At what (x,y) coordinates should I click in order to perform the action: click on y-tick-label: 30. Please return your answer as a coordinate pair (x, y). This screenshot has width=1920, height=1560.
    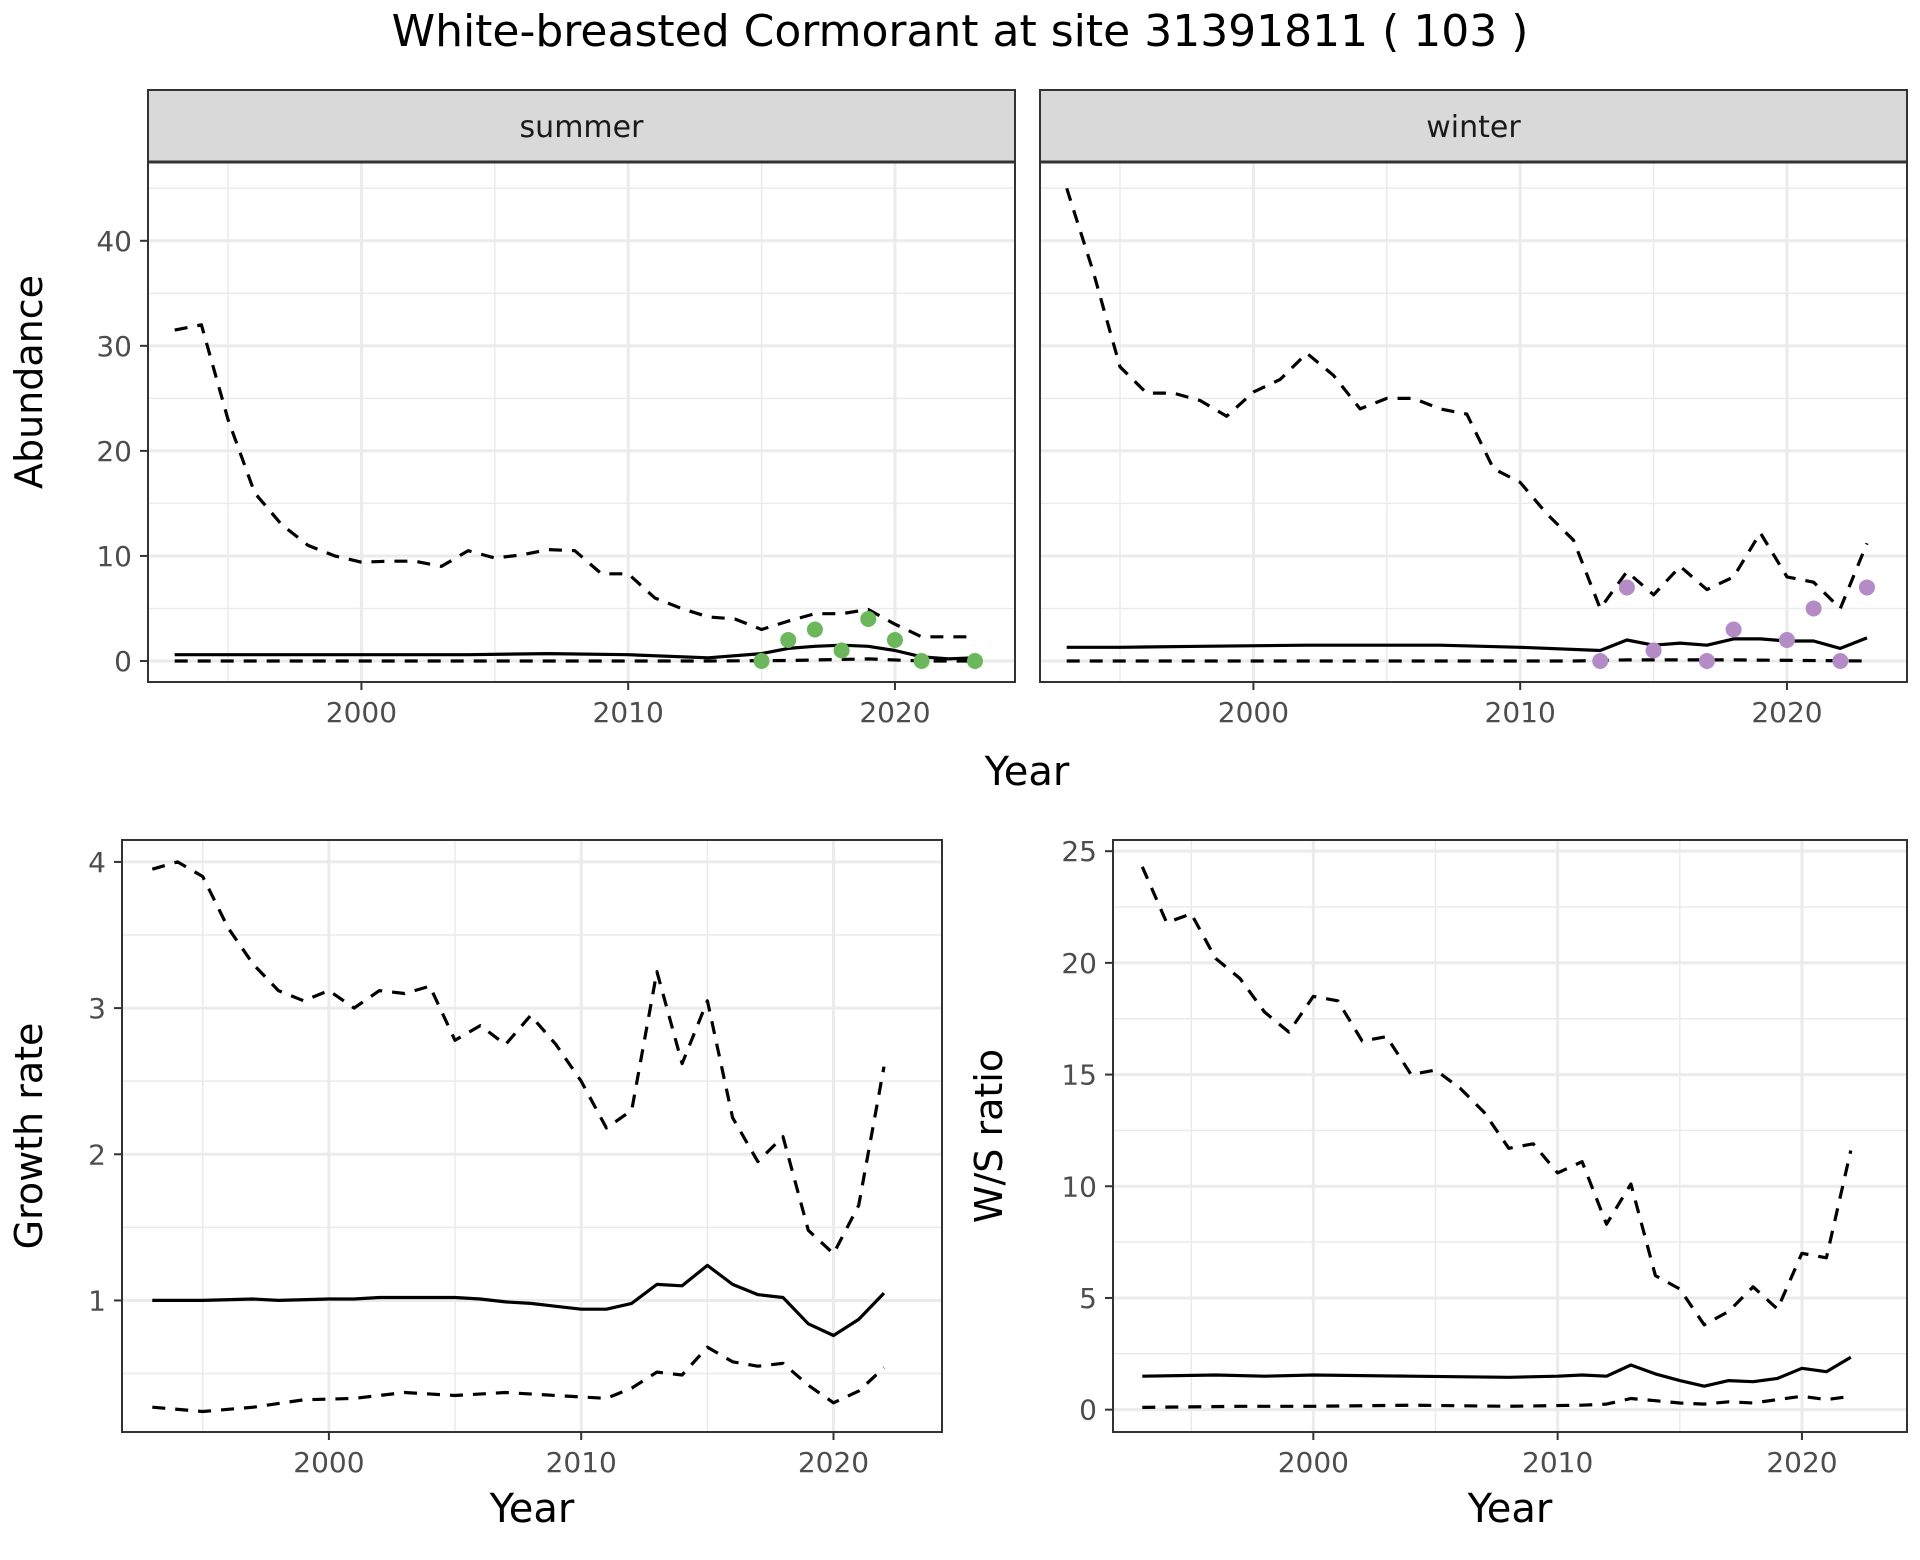
    Looking at the image, I should click on (114, 346).